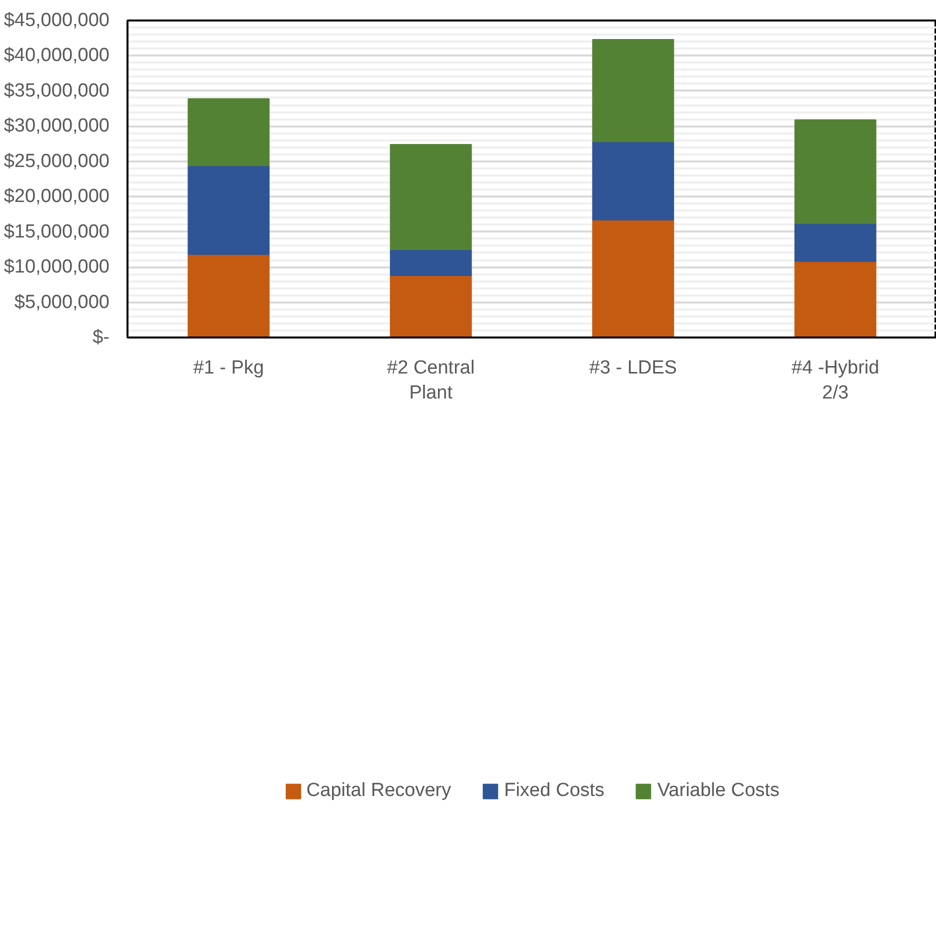 The width and height of the screenshot is (936, 926). I want to click on x-tick-label: #3 - LDES, so click(633, 368).